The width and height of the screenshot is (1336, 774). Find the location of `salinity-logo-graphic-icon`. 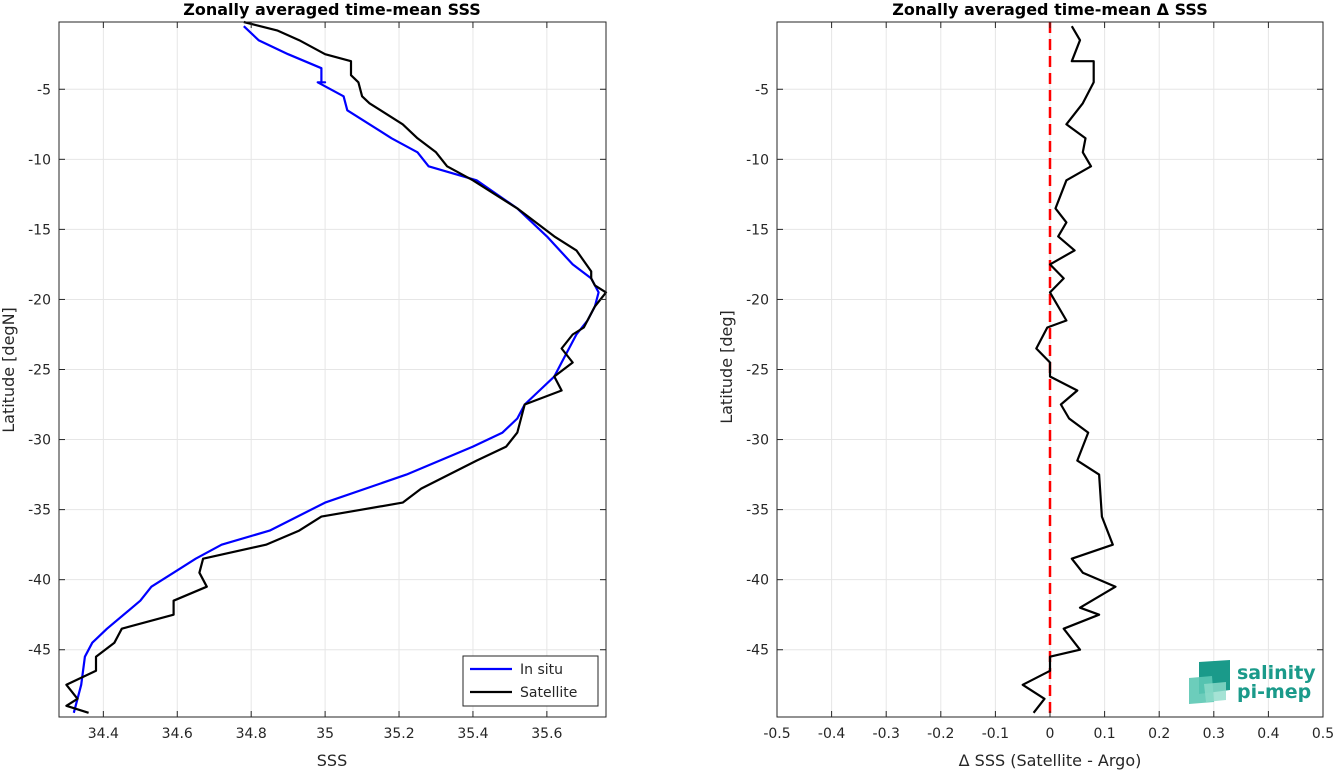

salinity-logo-graphic-icon is located at coordinates (1209, 682).